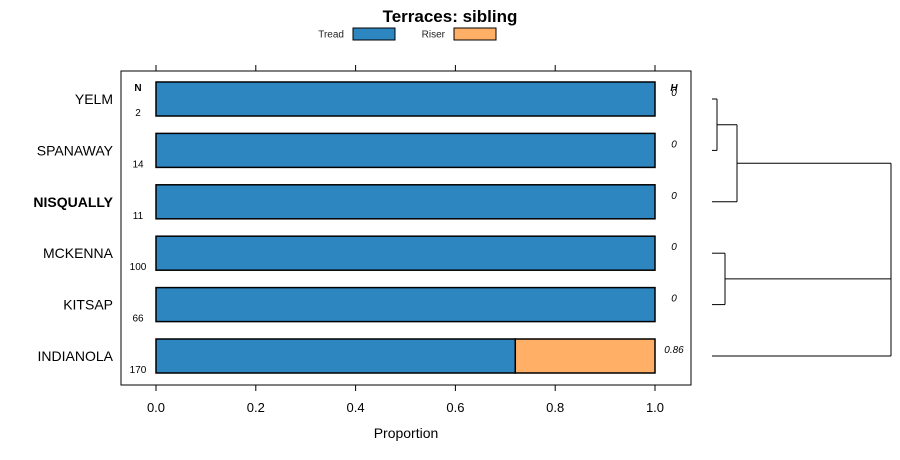 This screenshot has height=460, width=900. Describe the element at coordinates (138, 113) in the screenshot. I see `n-value: 2` at that location.